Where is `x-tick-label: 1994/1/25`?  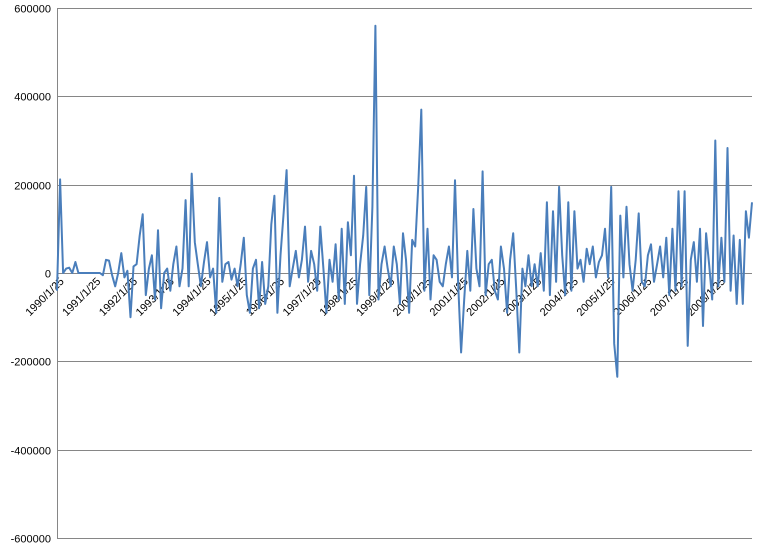 x-tick-label: 1994/1/25 is located at coordinates (192, 297).